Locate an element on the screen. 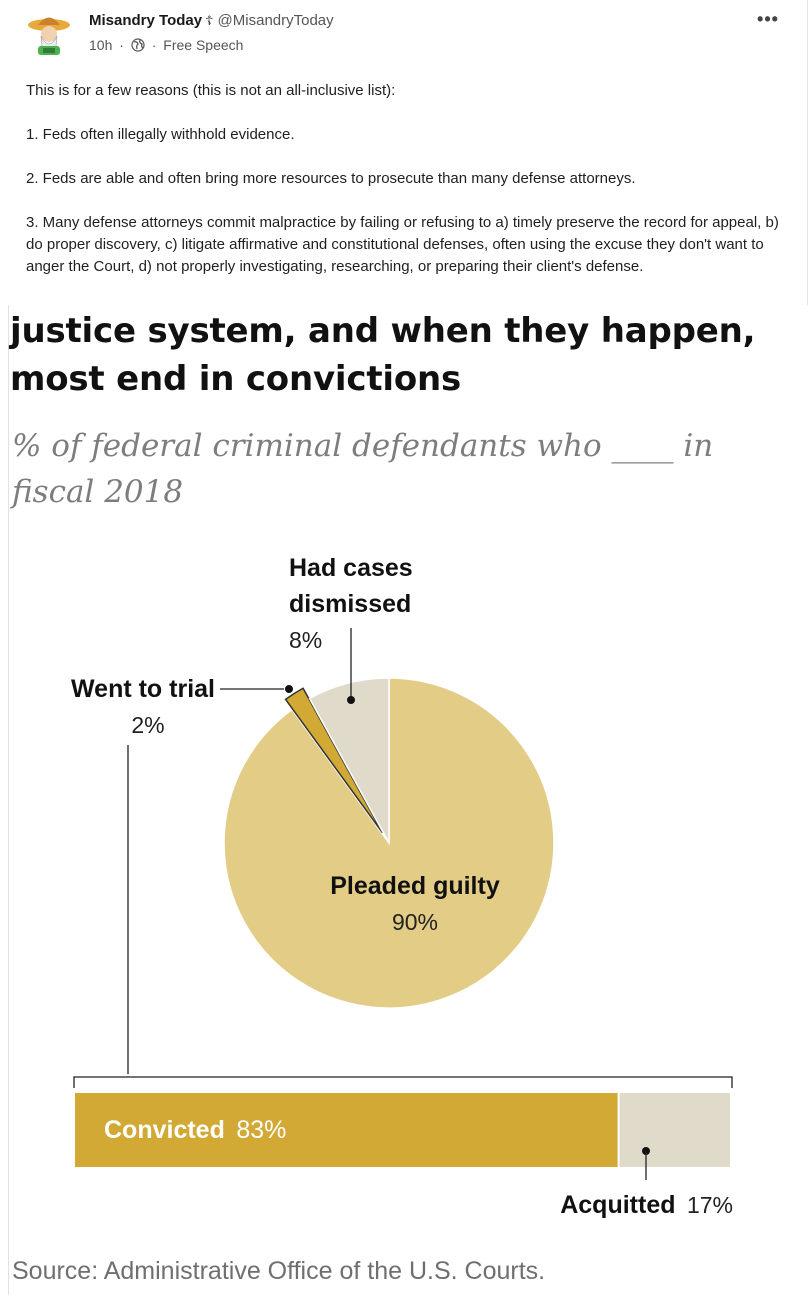  bar-segment-convicted is located at coordinates (346, 1130).